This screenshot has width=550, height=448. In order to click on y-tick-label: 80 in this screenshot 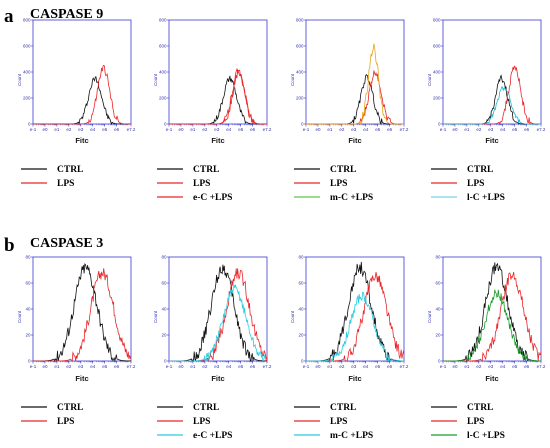, I will do `click(164, 257)`.